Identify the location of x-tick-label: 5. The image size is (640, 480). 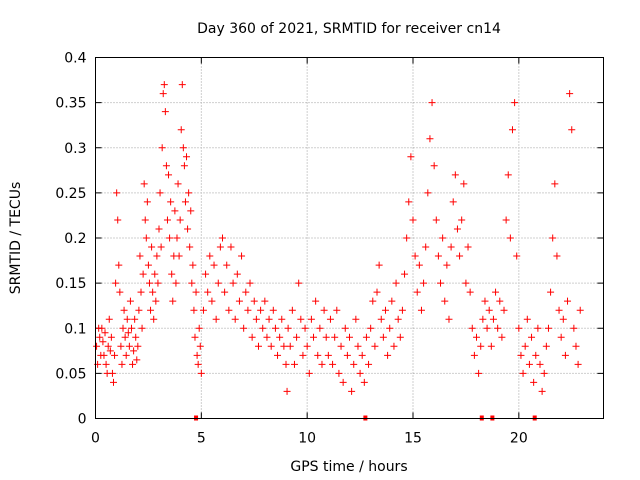
(201, 439).